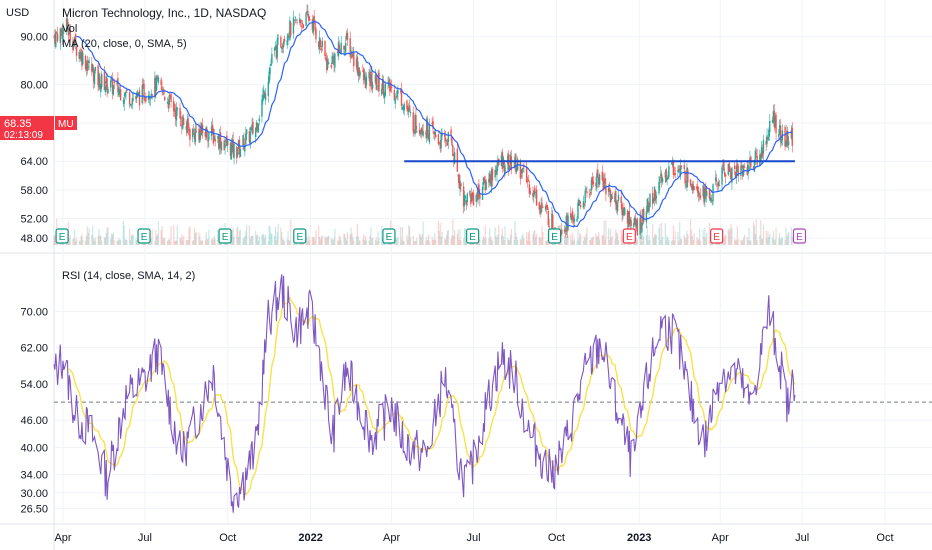  I want to click on earnings-label: E, so click(716, 237).